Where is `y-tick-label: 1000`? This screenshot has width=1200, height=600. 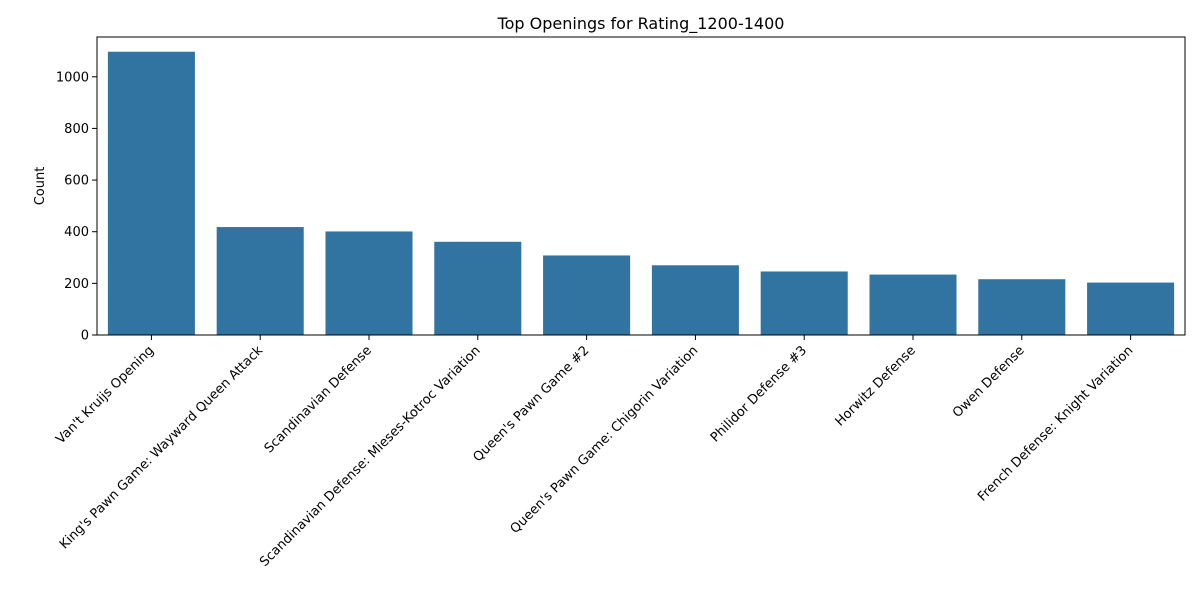 y-tick-label: 1000 is located at coordinates (72, 77).